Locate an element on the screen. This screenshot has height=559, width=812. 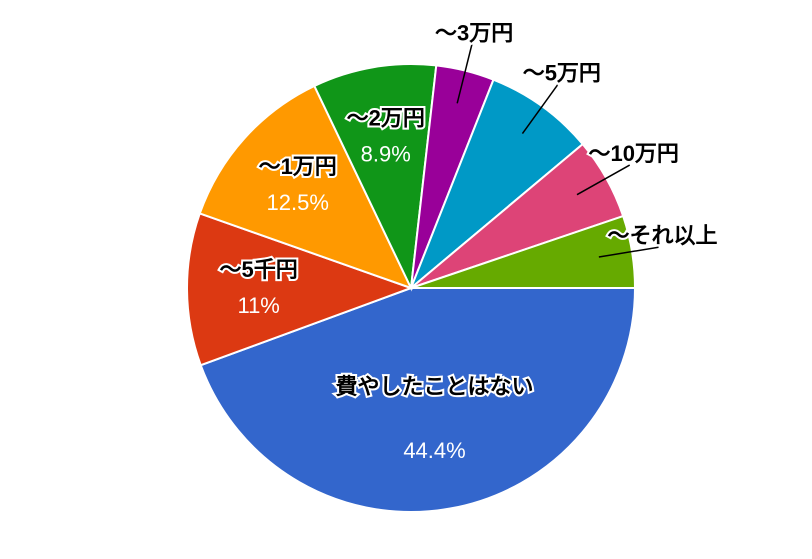
value-label: 11% is located at coordinates (258, 305).